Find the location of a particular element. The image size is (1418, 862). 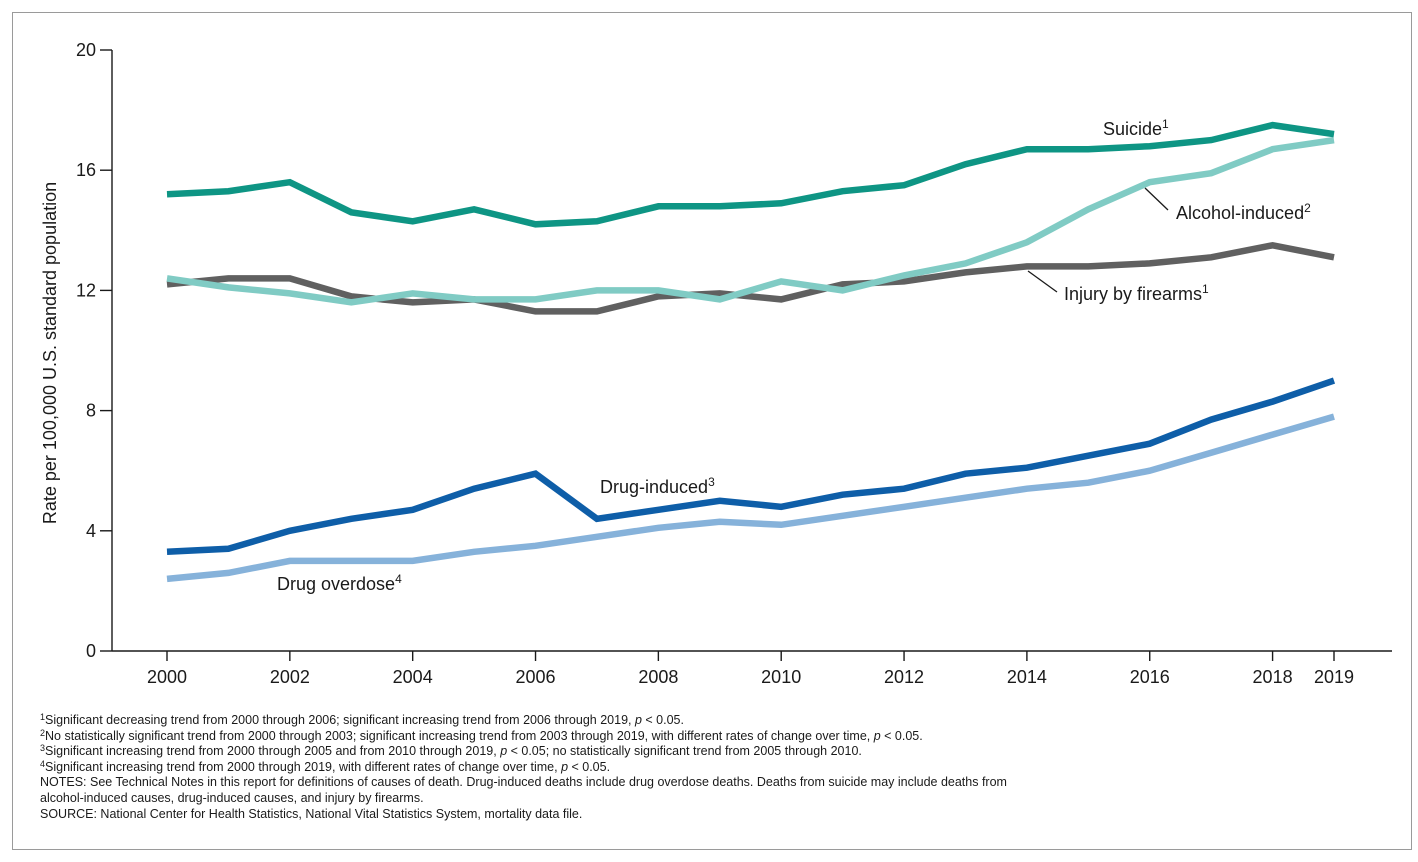

series-label-drug-induced: Drug-induced3 is located at coordinates (657, 486).